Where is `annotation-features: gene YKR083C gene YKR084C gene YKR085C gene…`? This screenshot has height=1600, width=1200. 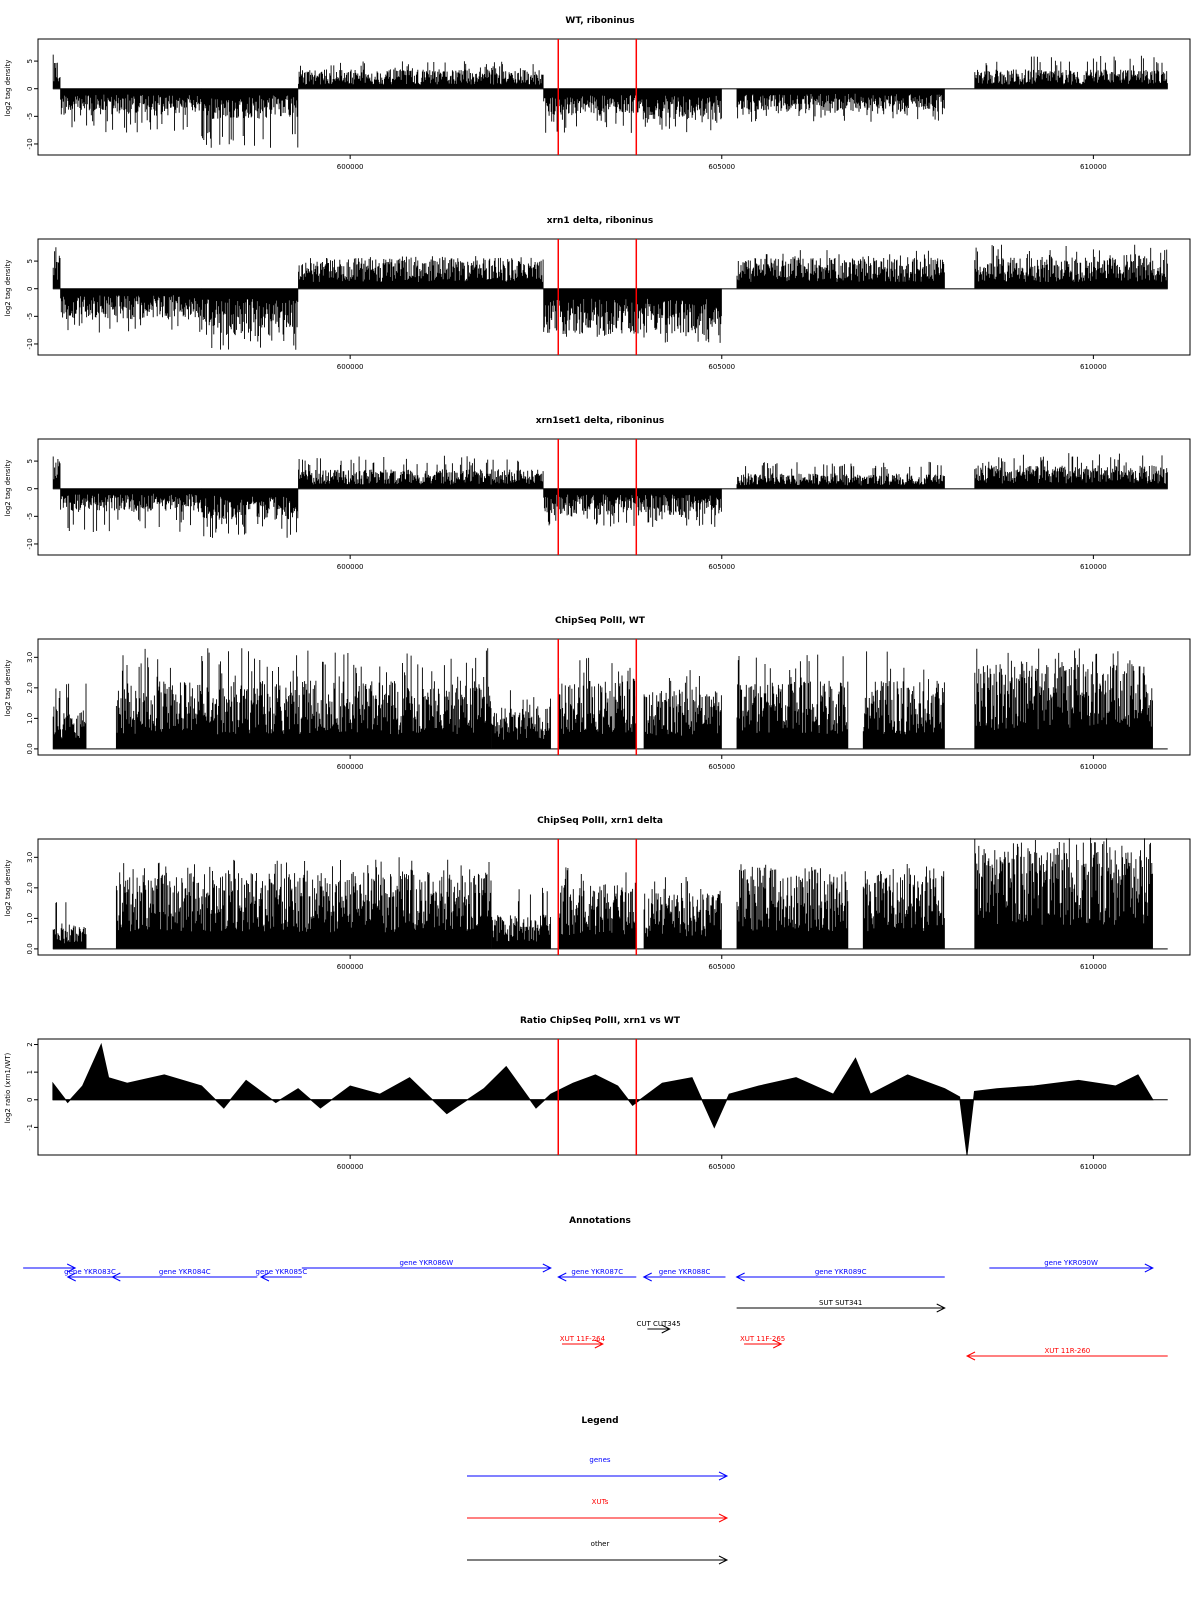
annotation-features: gene YKR083C gene YKR084C gene YKR085C gene… is located at coordinates (595, 1310).